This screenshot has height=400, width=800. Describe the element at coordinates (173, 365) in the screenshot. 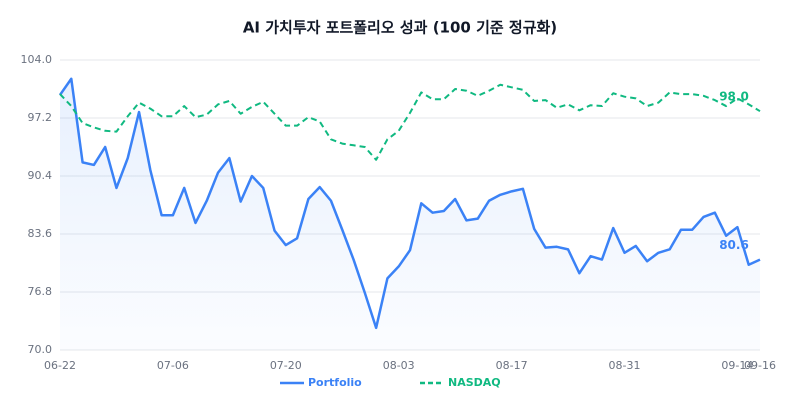

I see `x-tick-label: 07-06` at that location.